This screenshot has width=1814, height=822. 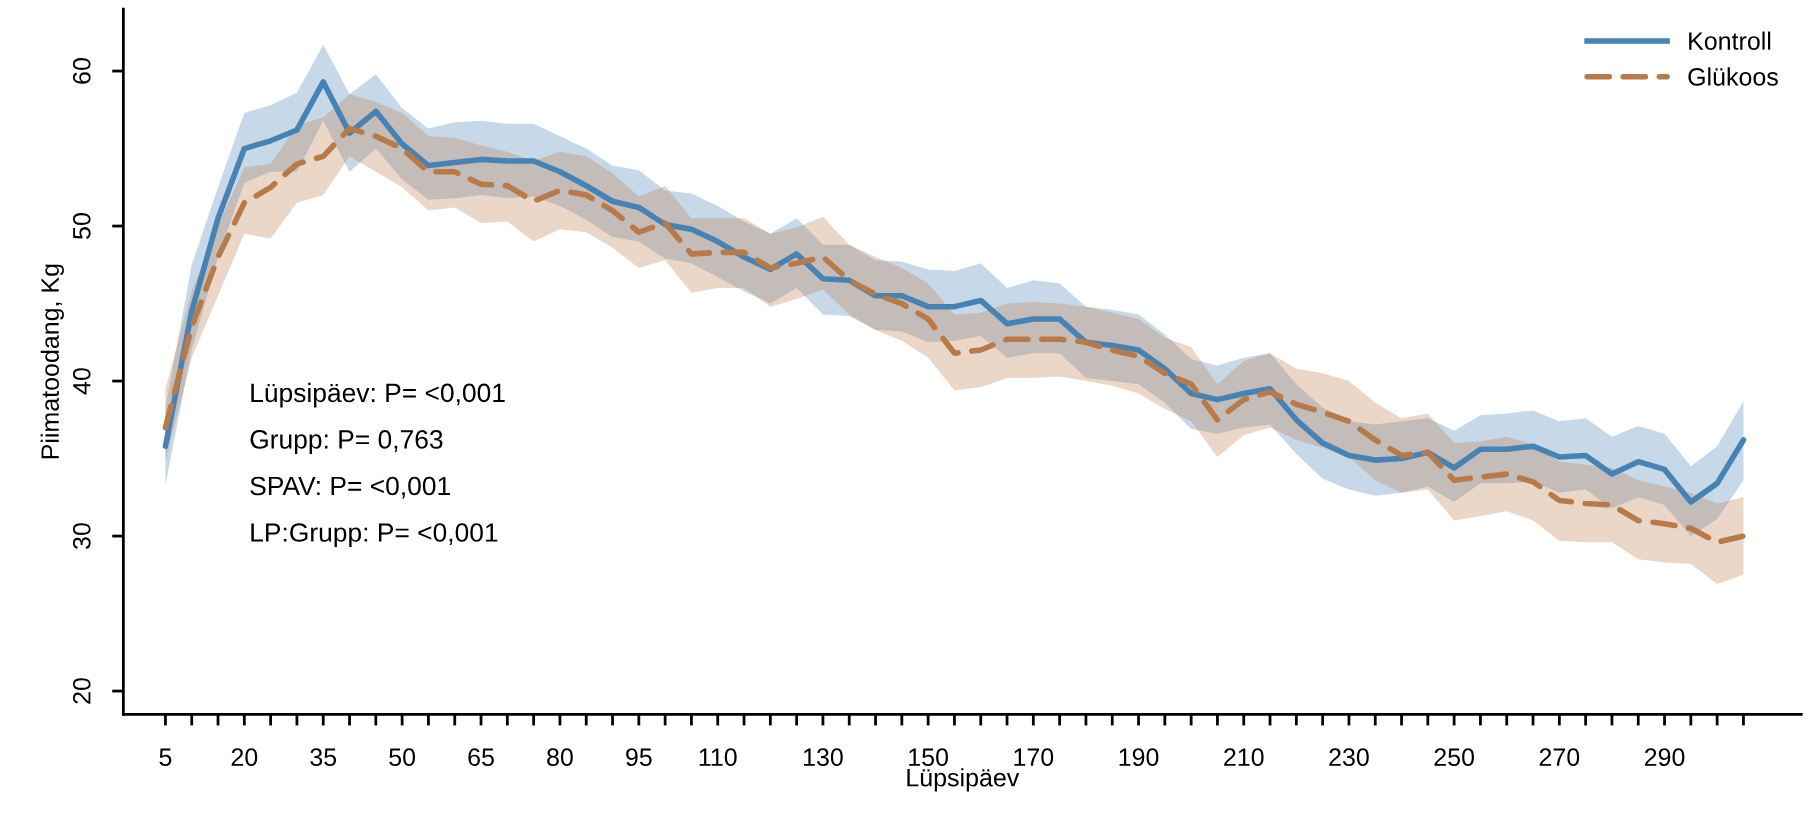 What do you see at coordinates (350, 487) in the screenshot?
I see `annotation: SPAV: P= <0,001` at bounding box center [350, 487].